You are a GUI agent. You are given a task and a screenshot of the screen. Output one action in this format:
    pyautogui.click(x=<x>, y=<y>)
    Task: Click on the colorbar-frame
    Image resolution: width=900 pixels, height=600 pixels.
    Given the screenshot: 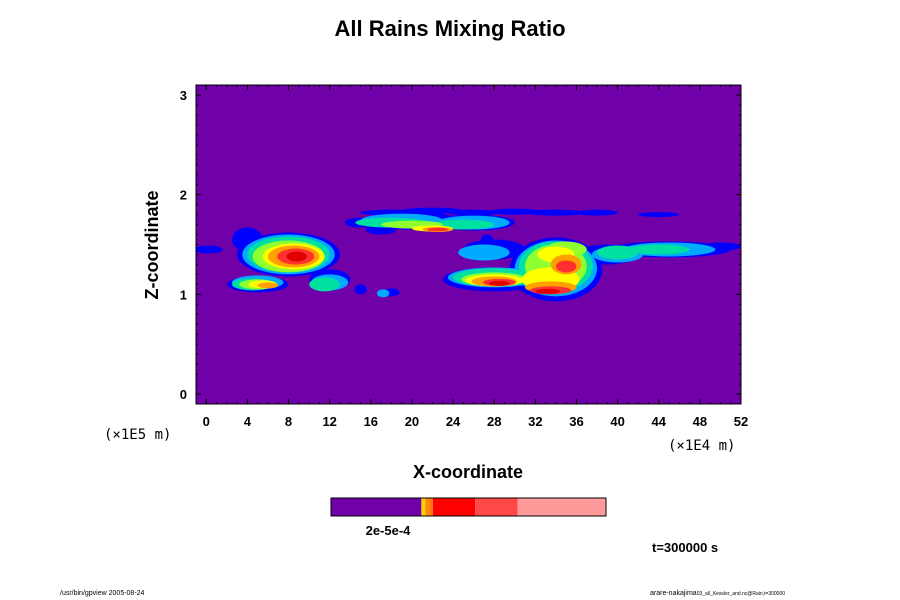 What is the action you would take?
    pyautogui.click(x=468, y=507)
    